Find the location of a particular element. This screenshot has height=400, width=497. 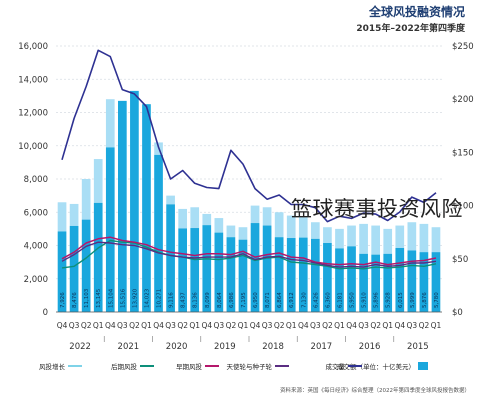

bar-value-label: 6,426 is located at coordinates (316, 300).